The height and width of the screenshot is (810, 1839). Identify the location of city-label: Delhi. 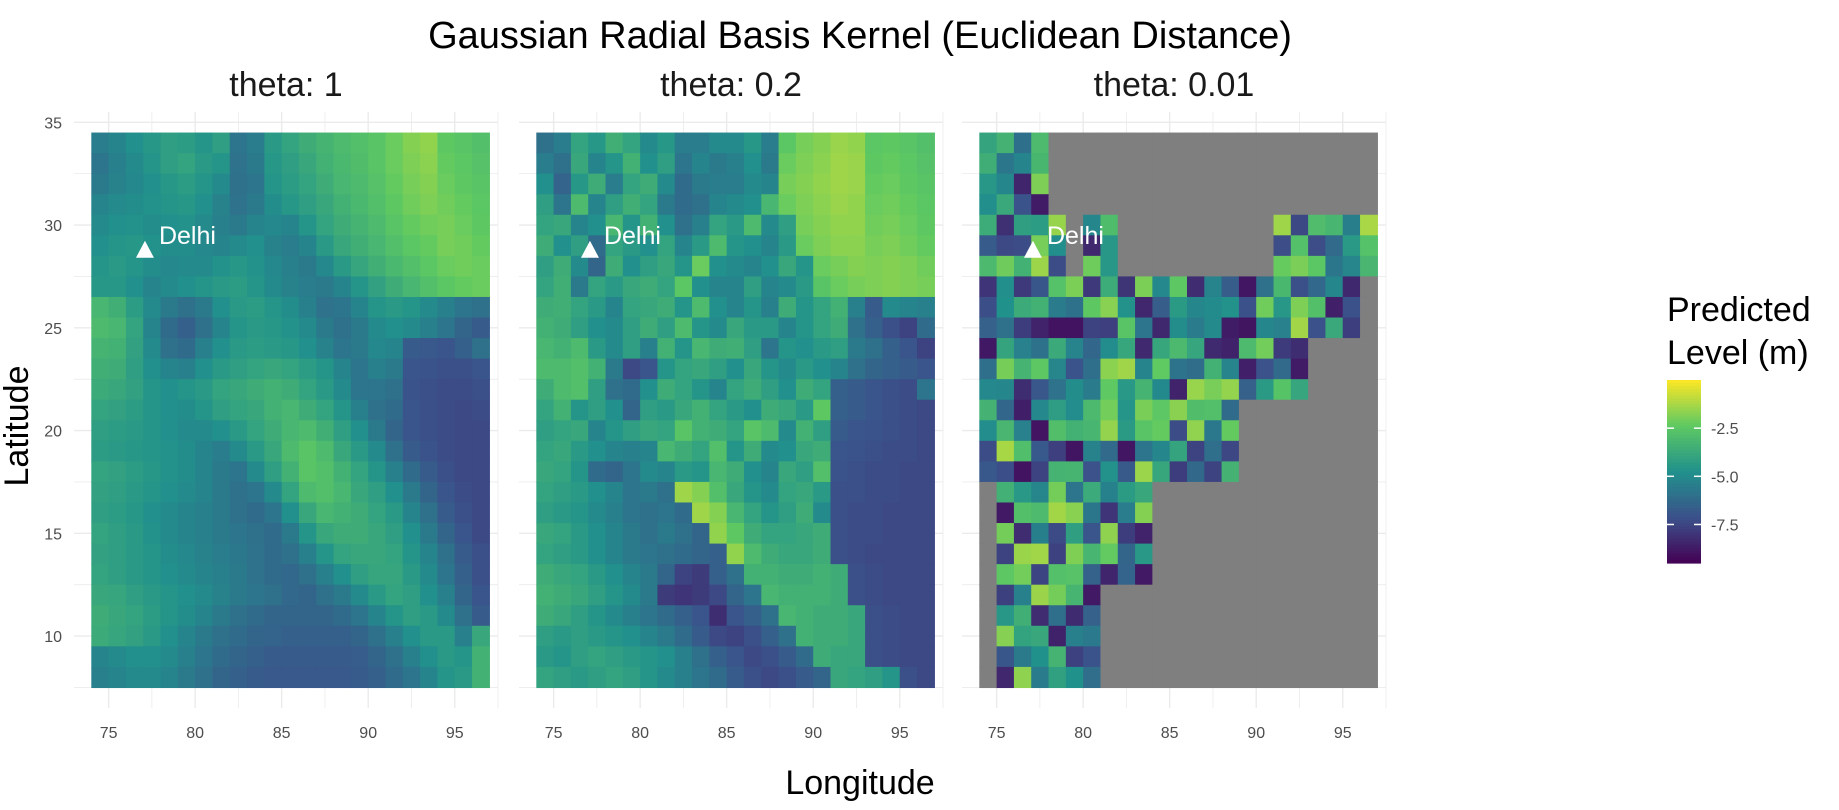
(632, 236).